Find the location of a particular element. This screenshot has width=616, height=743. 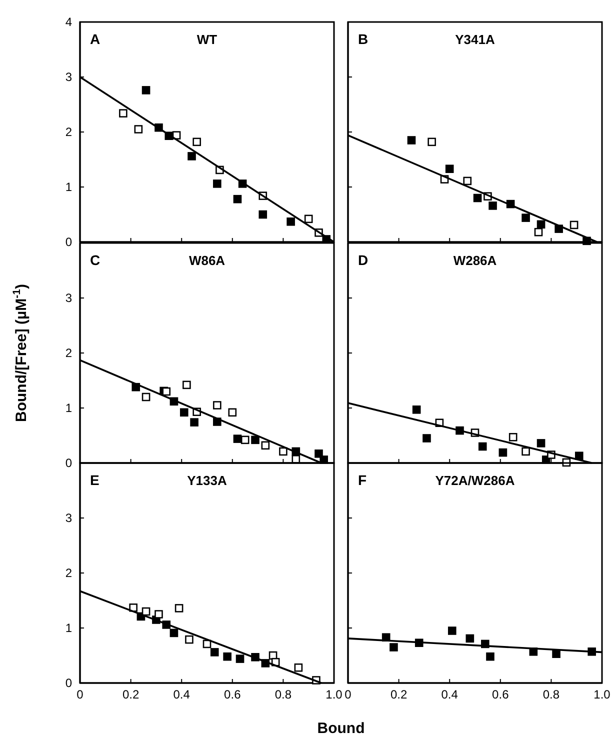

annotation: B is located at coordinates (363, 39).